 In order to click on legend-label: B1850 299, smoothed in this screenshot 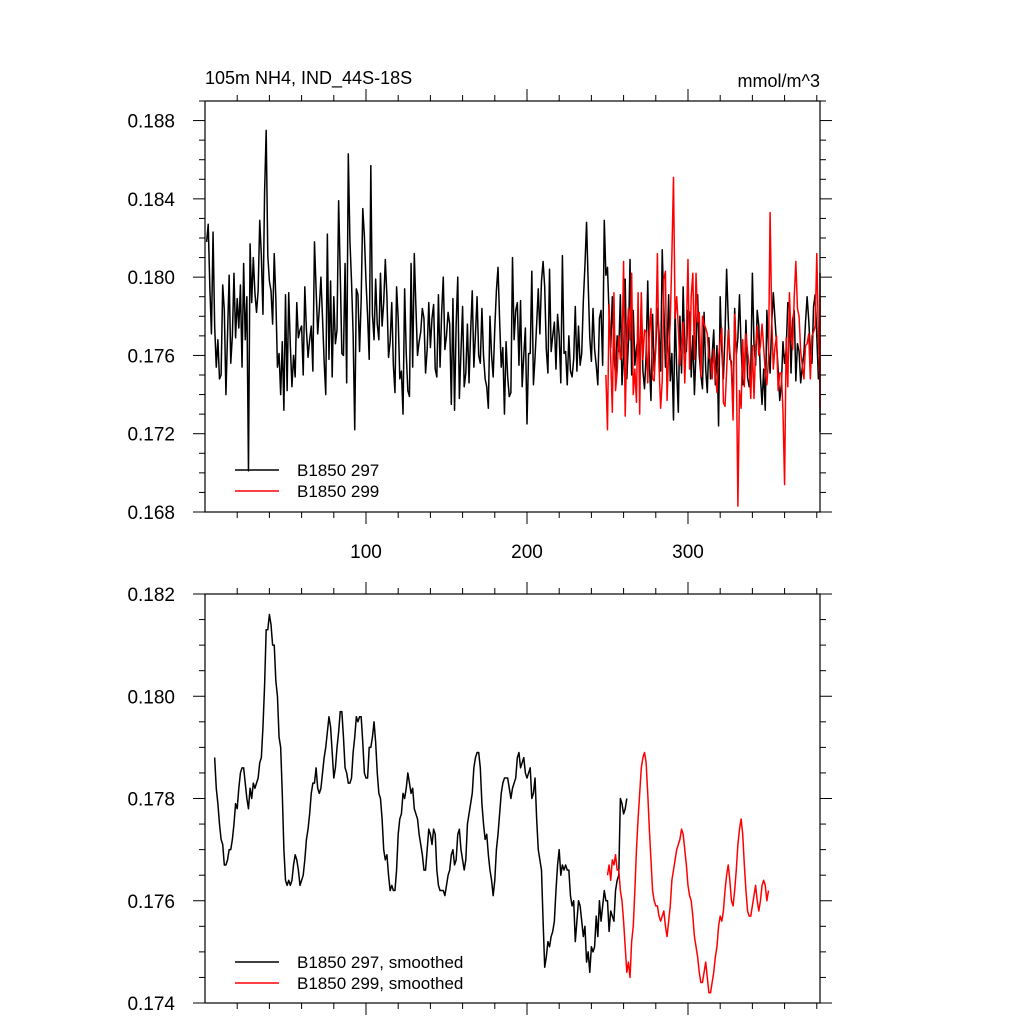, I will do `click(380, 983)`.